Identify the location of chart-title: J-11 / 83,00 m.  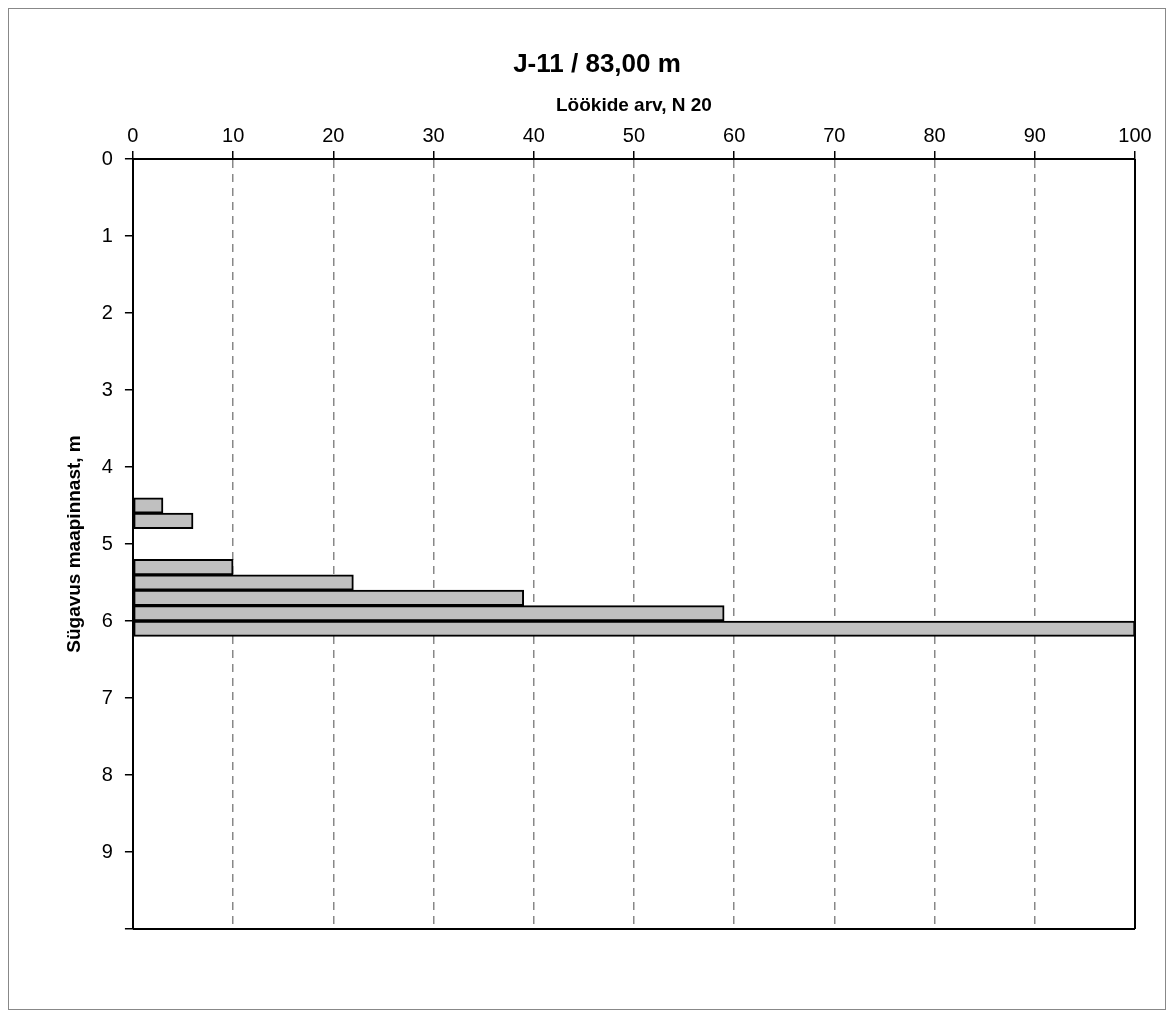
(597, 62).